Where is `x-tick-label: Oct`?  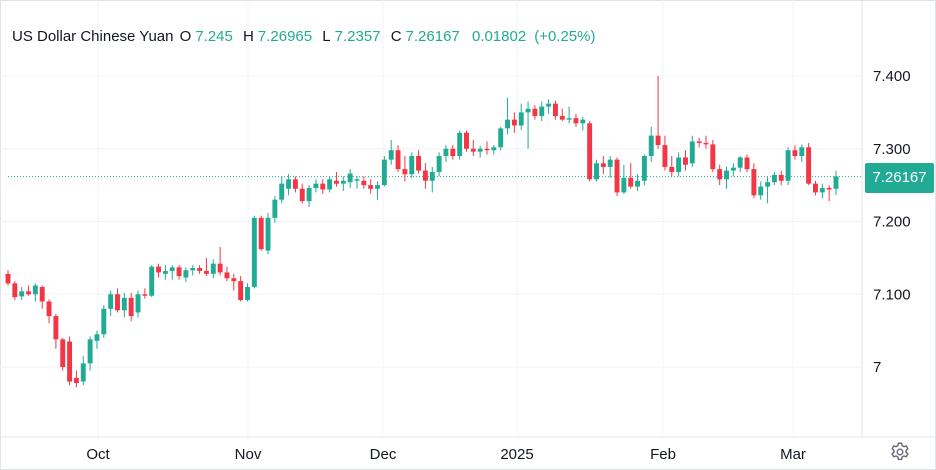 x-tick-label: Oct is located at coordinates (98, 454).